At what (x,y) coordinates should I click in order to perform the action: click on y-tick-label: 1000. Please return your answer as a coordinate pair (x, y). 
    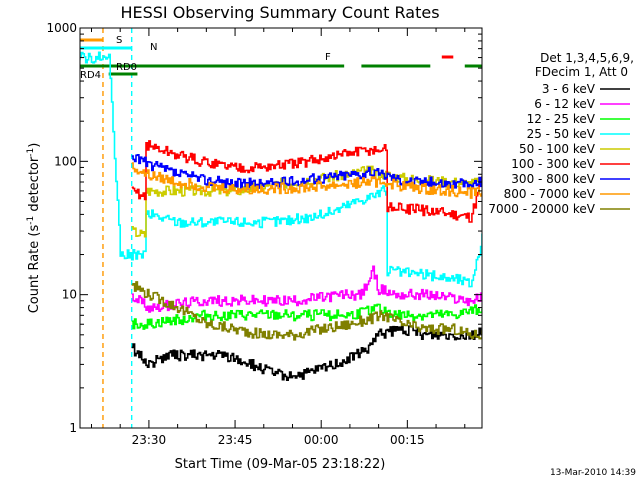
    Looking at the image, I should click on (61, 28).